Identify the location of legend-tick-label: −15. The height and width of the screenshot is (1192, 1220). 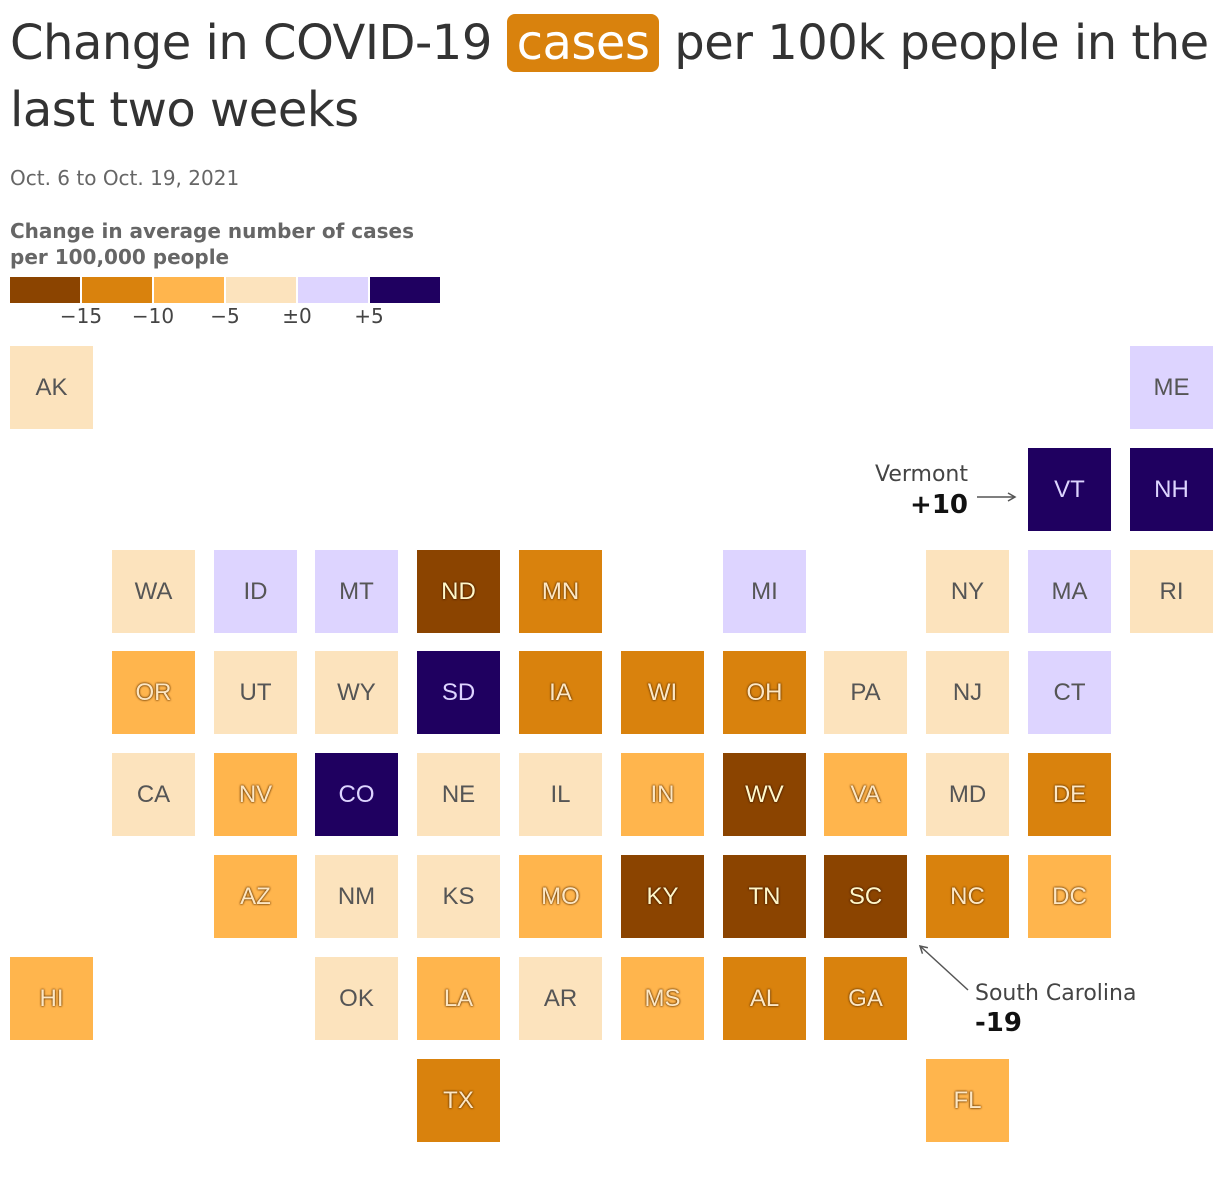
(81, 316).